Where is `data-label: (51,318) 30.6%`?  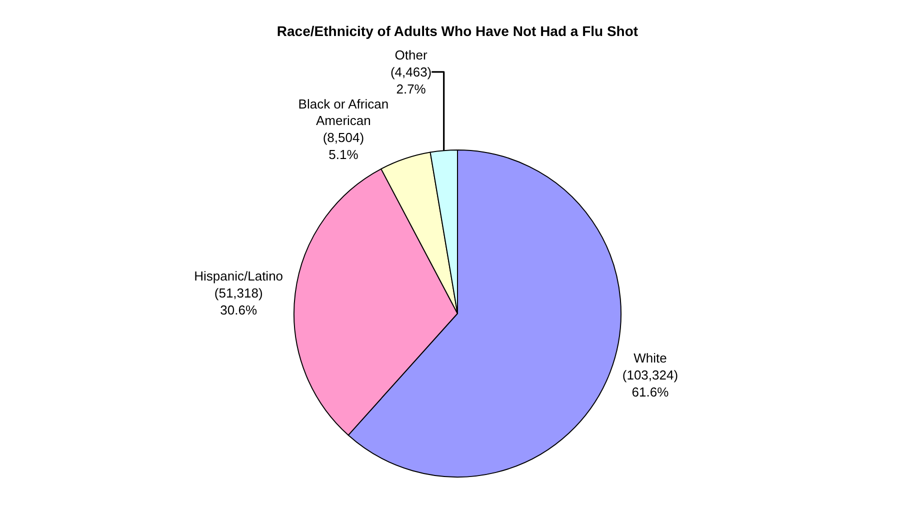 data-label: (51,318) 30.6% is located at coordinates (238, 302).